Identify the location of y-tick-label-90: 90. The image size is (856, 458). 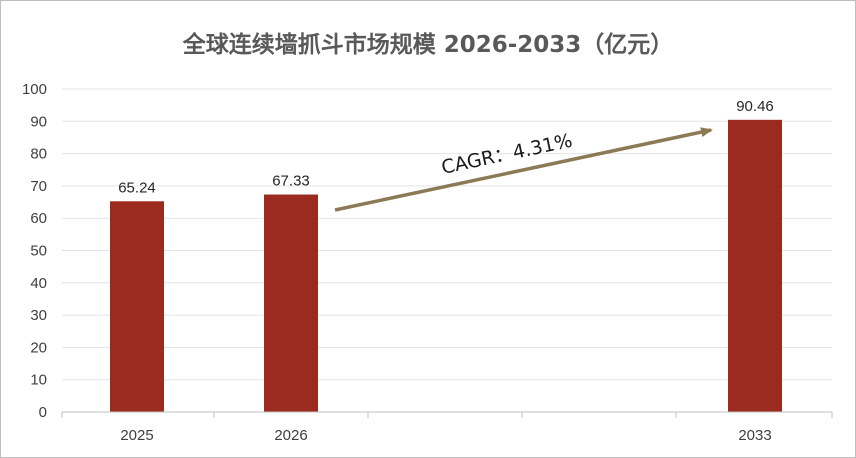
(38, 121).